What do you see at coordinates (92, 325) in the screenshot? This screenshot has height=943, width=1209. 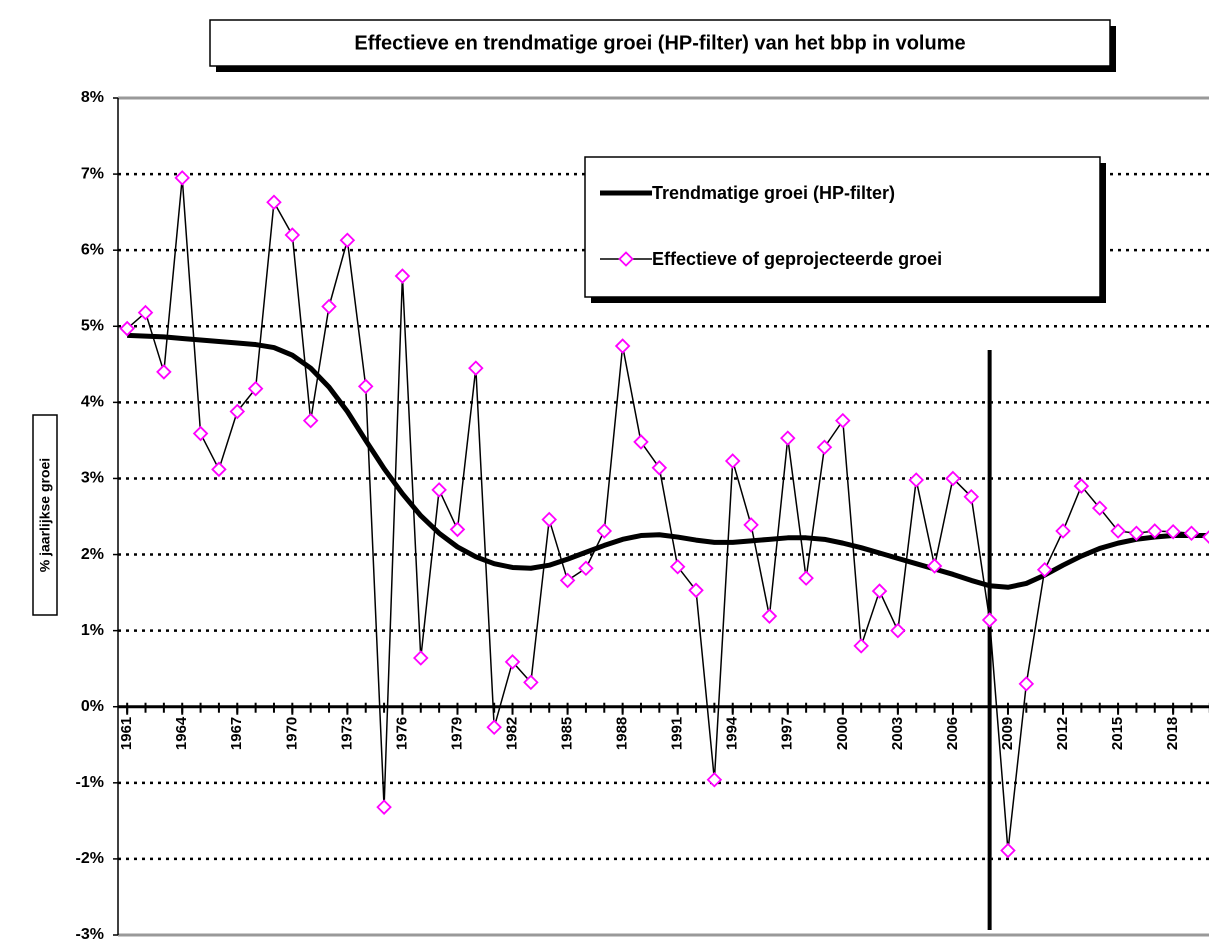 I see `y-tick-label: 5%` at bounding box center [92, 325].